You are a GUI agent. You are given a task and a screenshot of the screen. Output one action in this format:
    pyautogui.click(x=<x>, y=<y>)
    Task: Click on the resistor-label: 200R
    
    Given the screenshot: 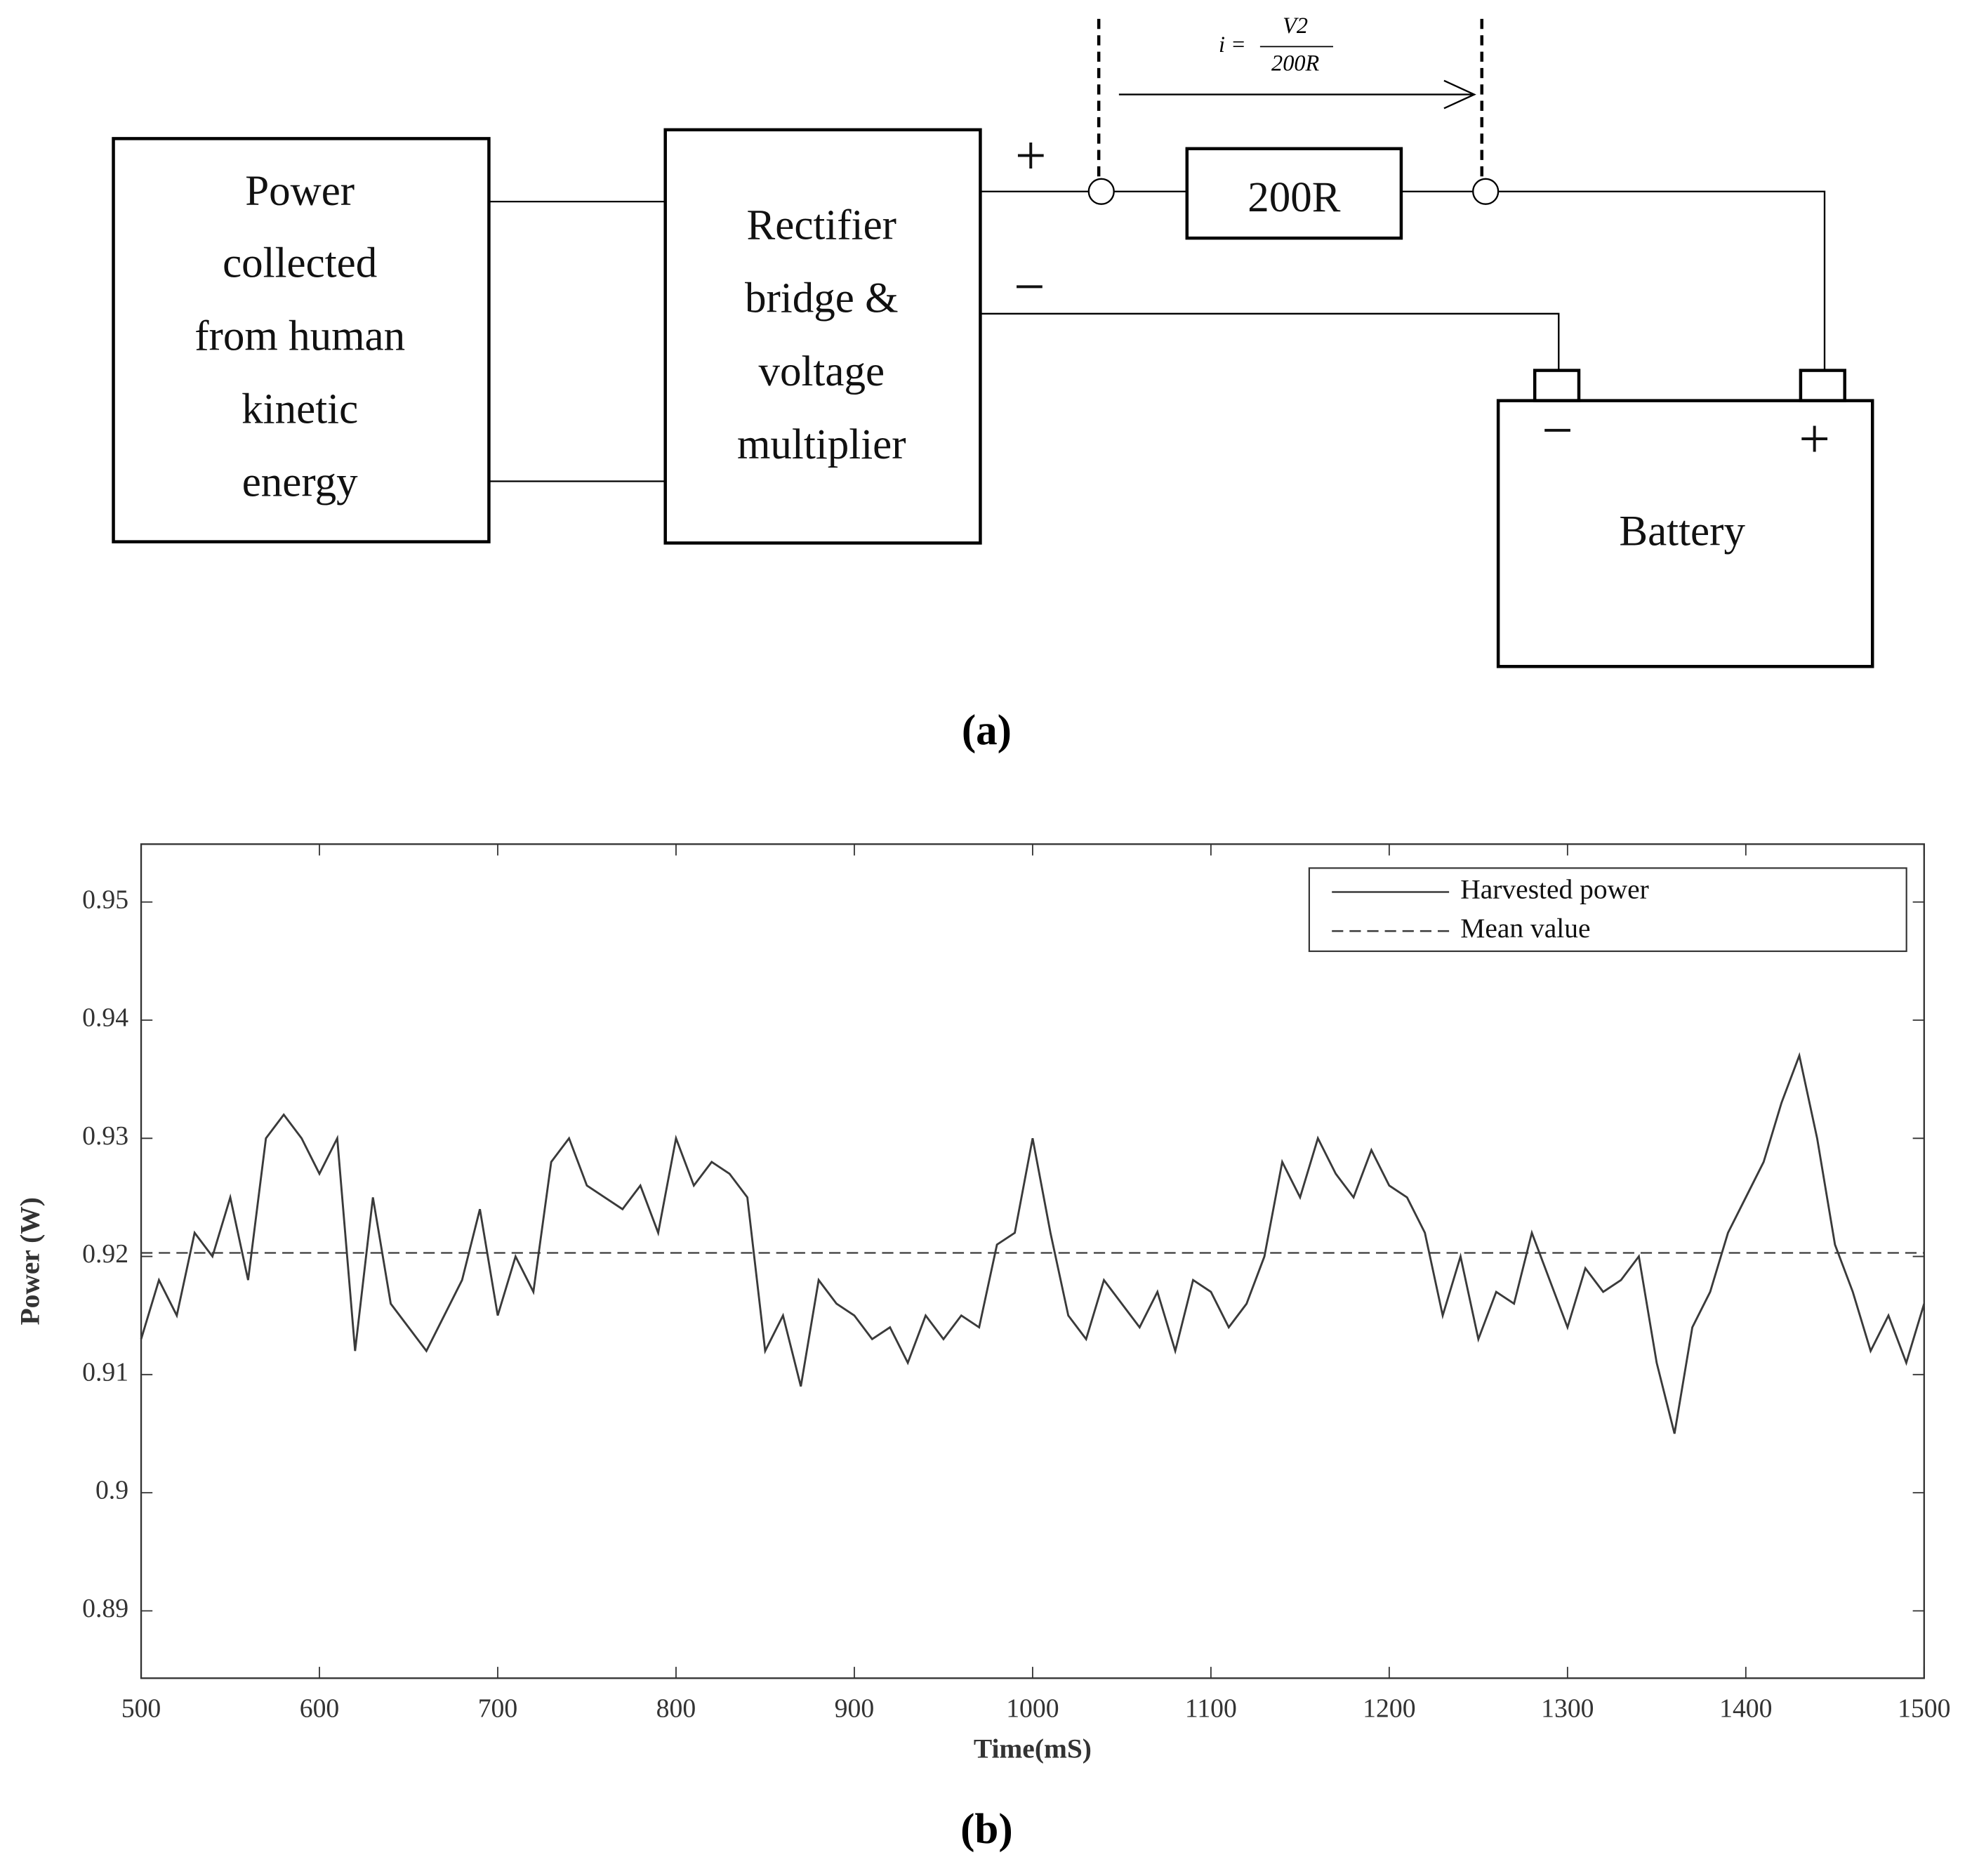 What is the action you would take?
    pyautogui.click(x=1294, y=197)
    